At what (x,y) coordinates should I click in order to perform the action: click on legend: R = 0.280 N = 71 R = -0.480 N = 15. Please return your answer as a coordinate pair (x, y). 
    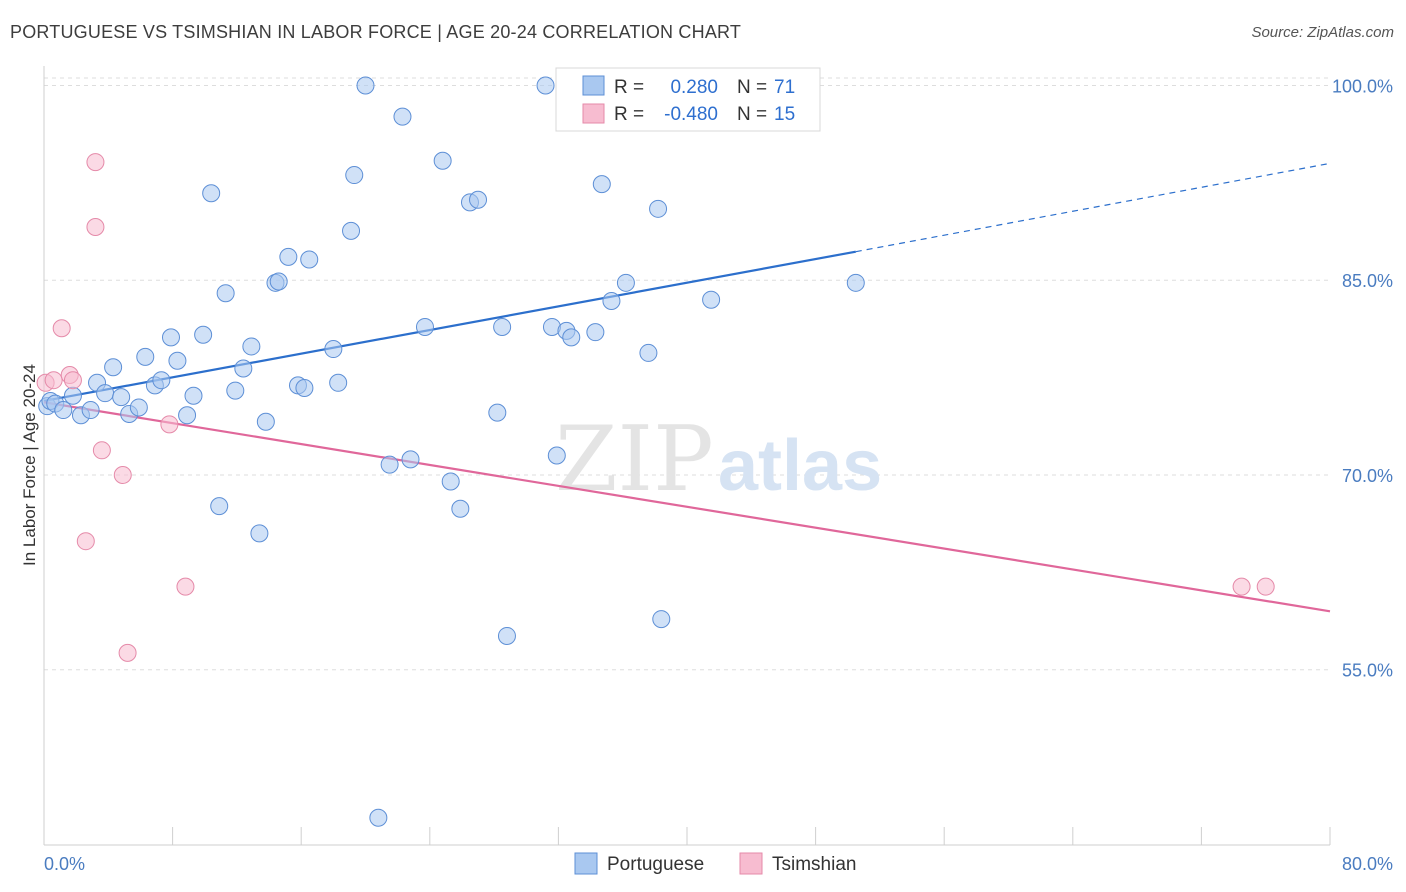
    Looking at the image, I should click on (688, 99).